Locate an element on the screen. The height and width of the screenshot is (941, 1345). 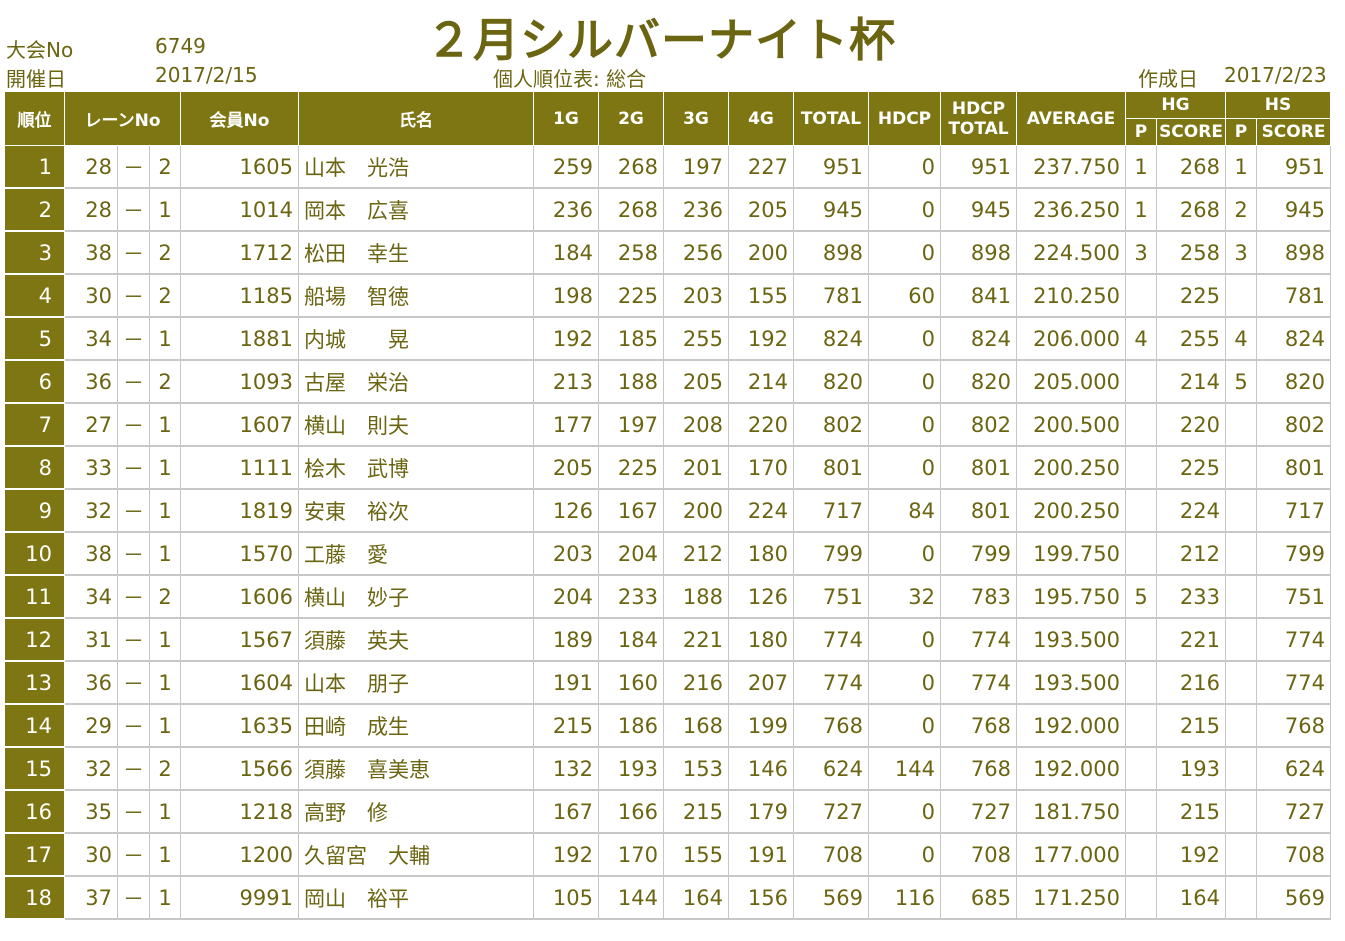
row-member-no: 1635 is located at coordinates (239, 725).